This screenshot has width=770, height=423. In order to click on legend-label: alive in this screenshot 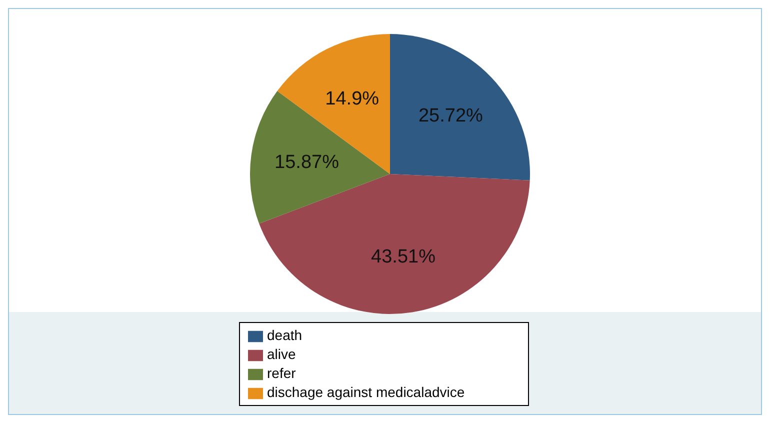, I will do `click(281, 354)`.